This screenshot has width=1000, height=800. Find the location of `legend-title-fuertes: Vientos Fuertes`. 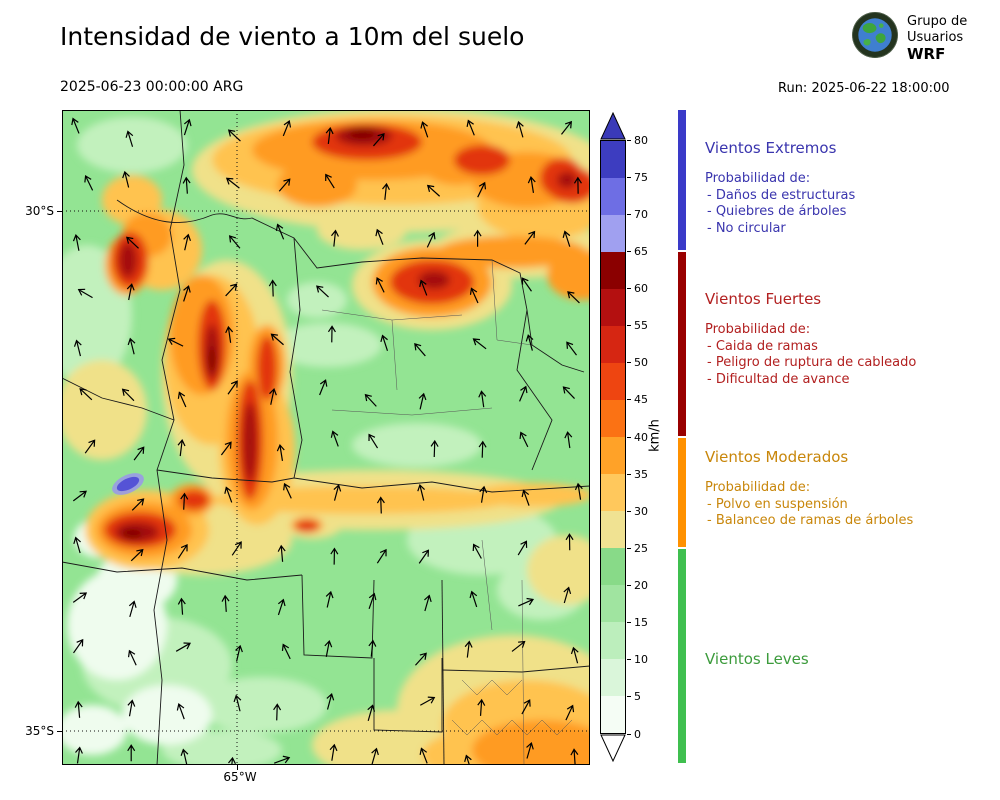

legend-title-fuertes: Vientos Fuertes is located at coordinates (763, 299).